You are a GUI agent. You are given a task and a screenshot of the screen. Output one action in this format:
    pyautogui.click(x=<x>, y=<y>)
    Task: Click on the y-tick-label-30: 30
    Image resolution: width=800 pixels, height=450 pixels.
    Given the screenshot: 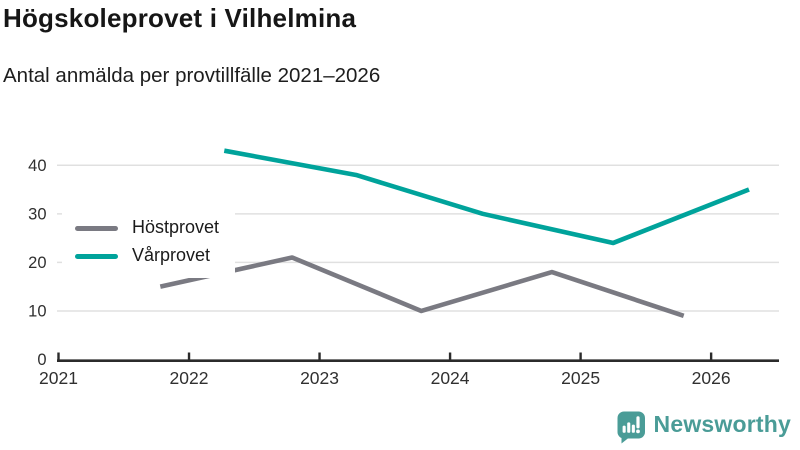 What is the action you would take?
    pyautogui.click(x=37, y=214)
    